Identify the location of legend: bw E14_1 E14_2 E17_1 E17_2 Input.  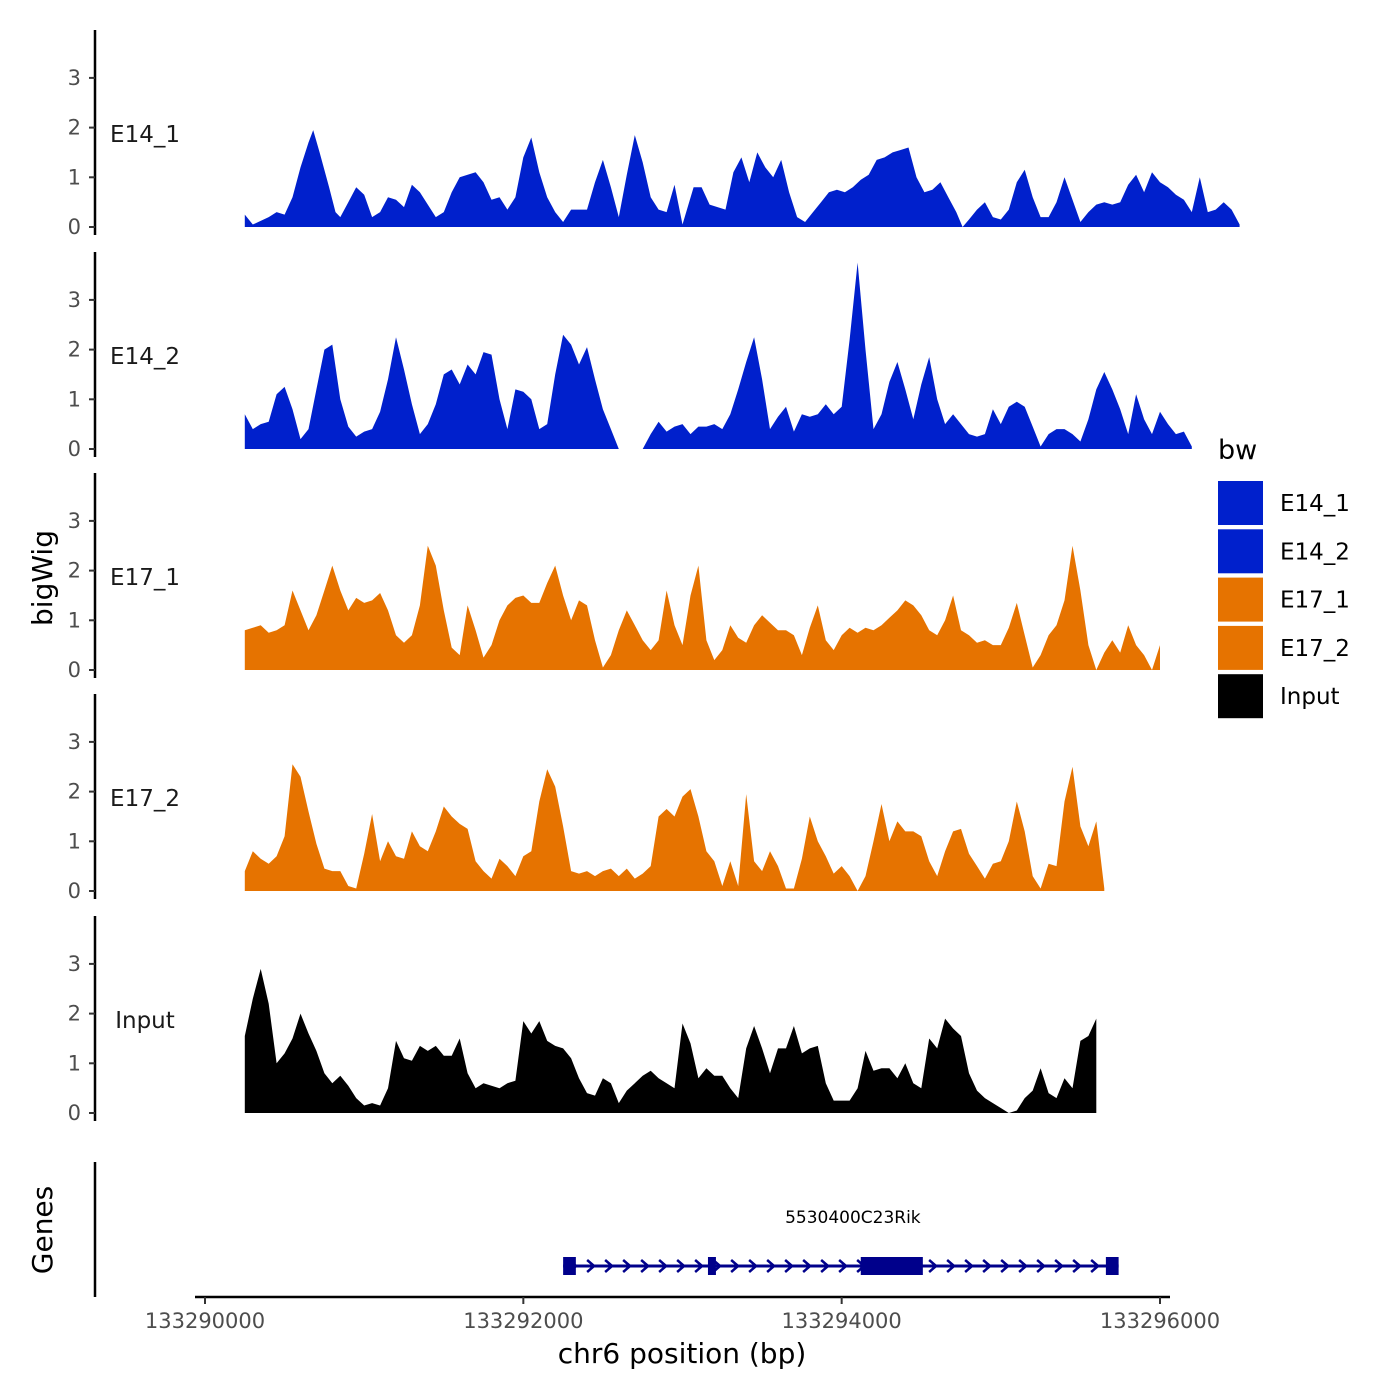
(1284, 577).